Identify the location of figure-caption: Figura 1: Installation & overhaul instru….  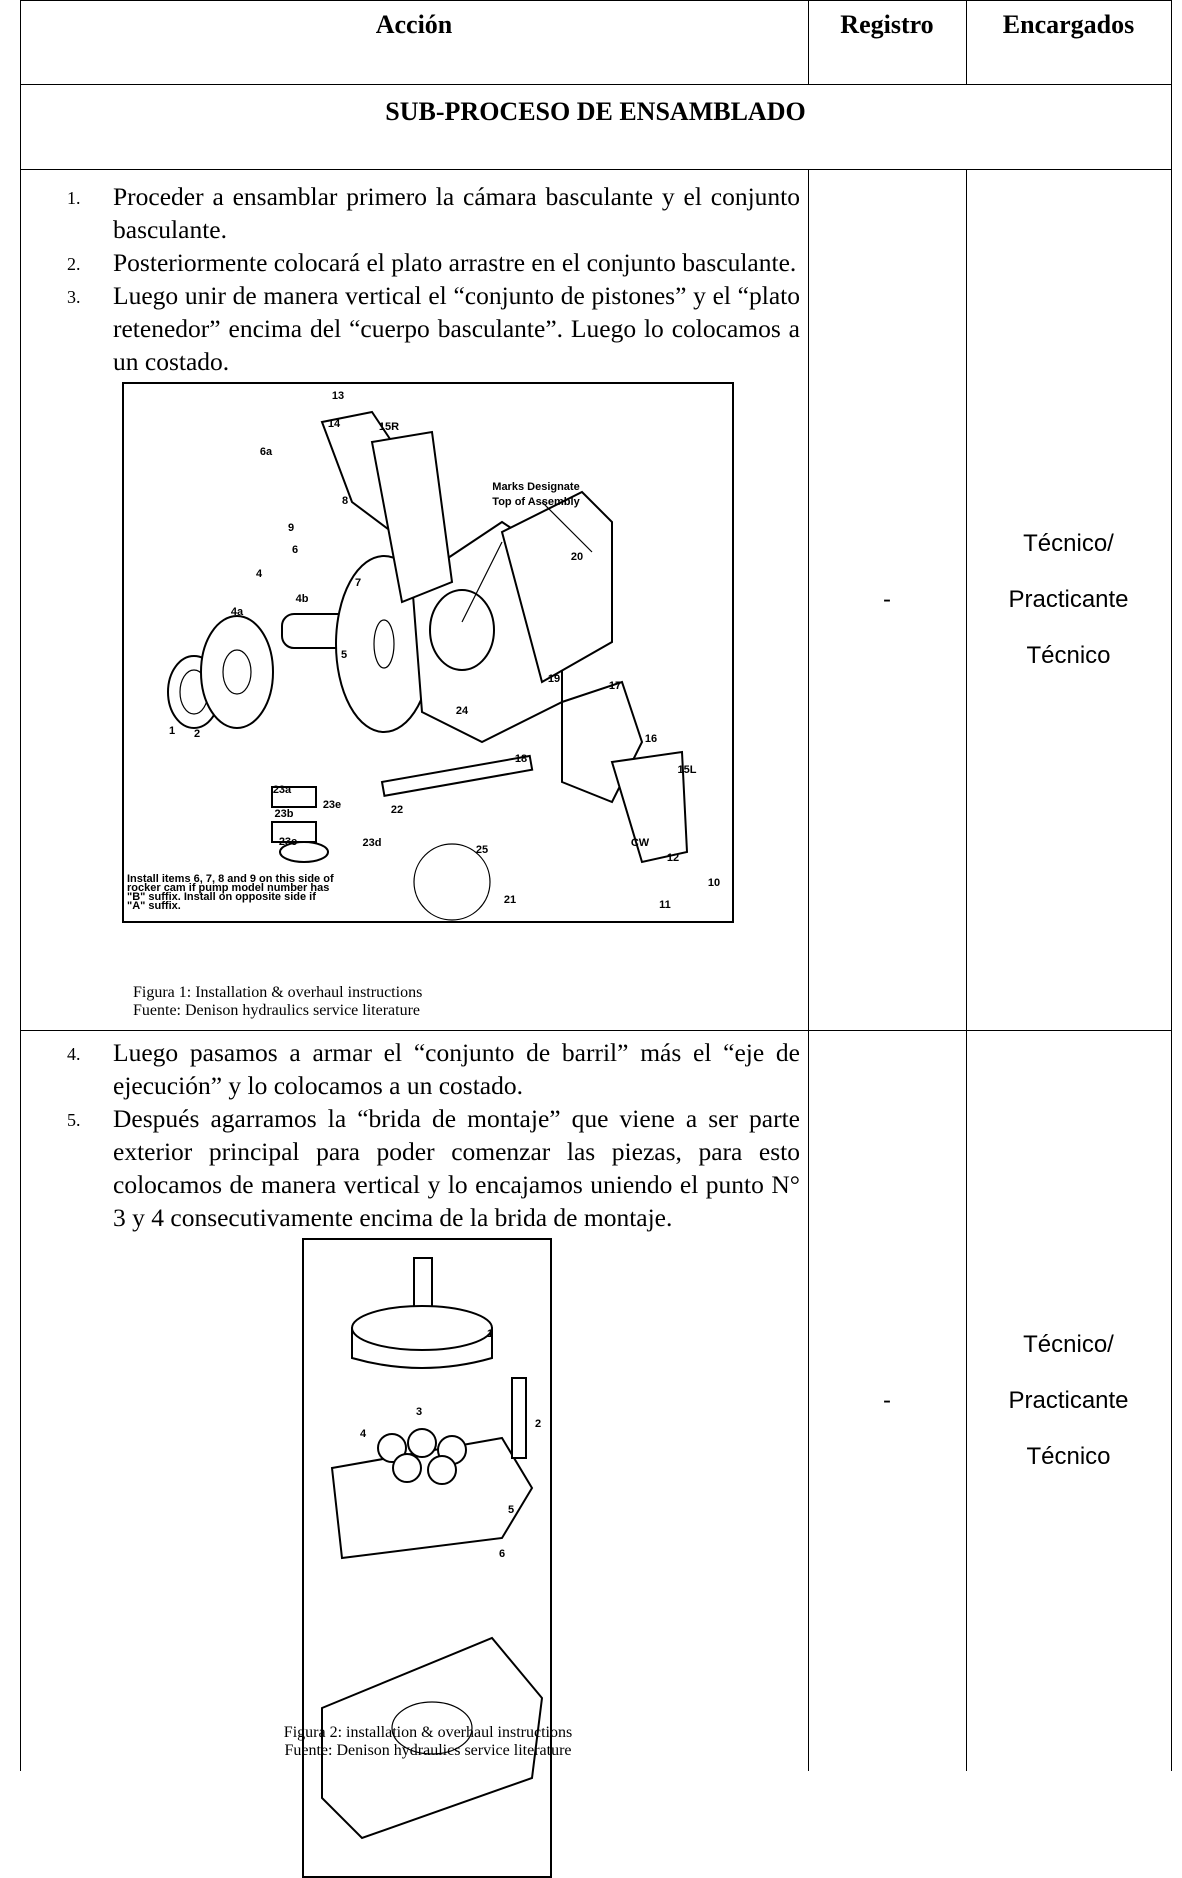
(278, 992).